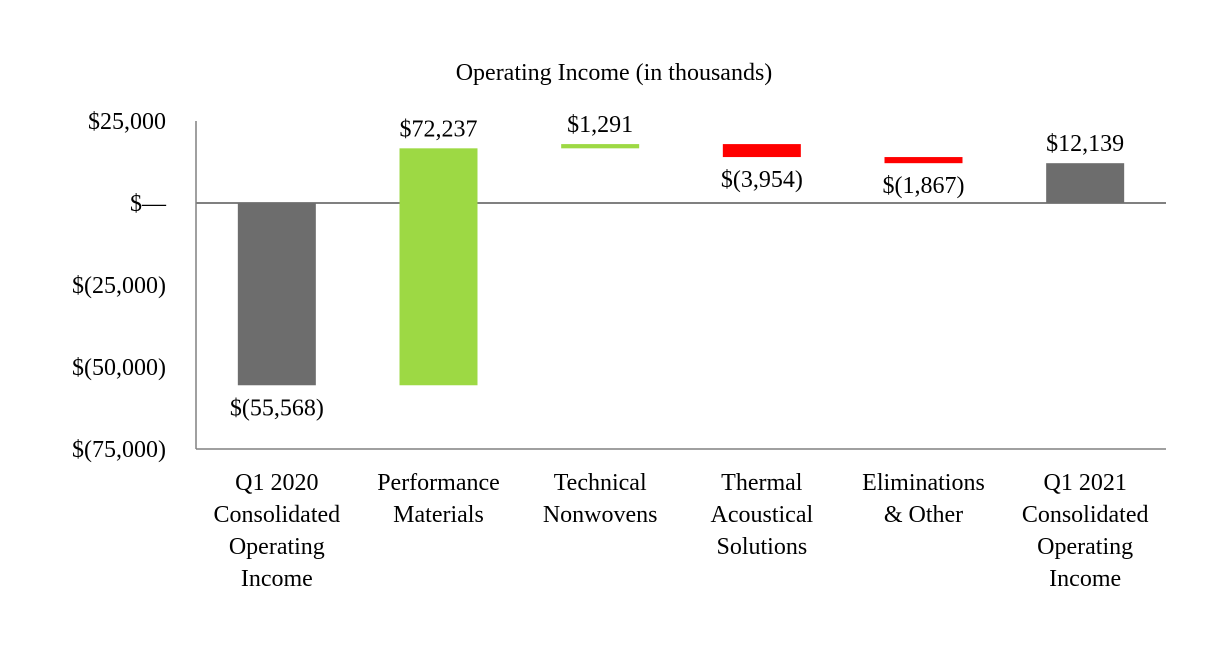  Describe the element at coordinates (1085, 531) in the screenshot. I see `x-category-label: Q1 2021 Consolidated Operating Income` at that location.